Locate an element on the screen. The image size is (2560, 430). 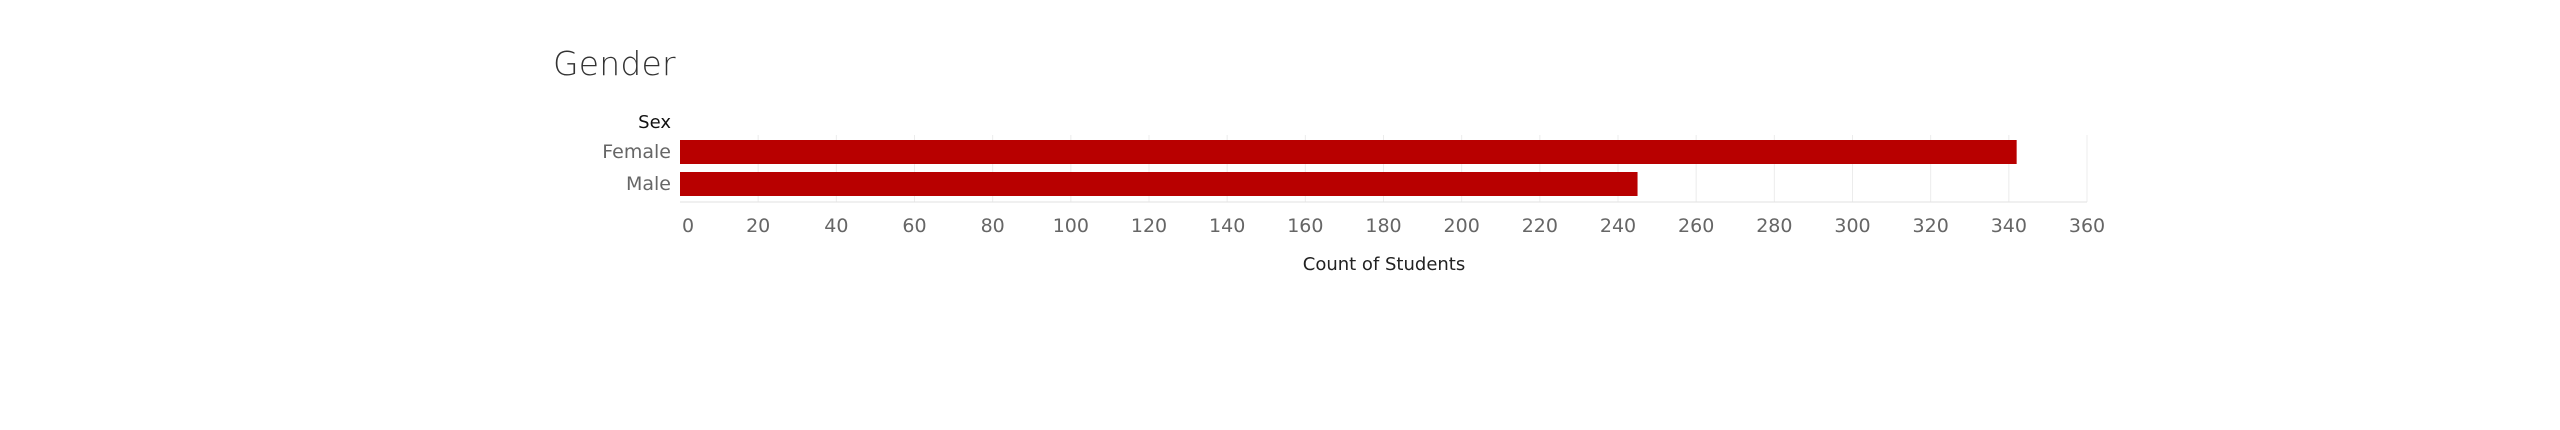
x-tick-label: 20 is located at coordinates (758, 226).